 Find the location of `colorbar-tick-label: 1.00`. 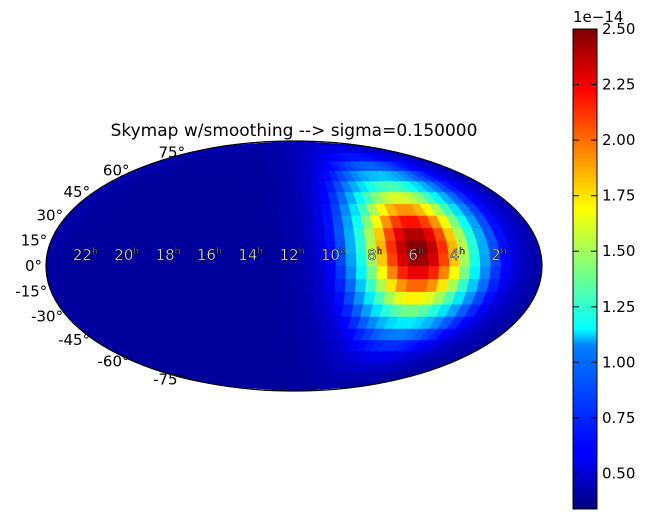

colorbar-tick-label: 1.00 is located at coordinates (618, 362).